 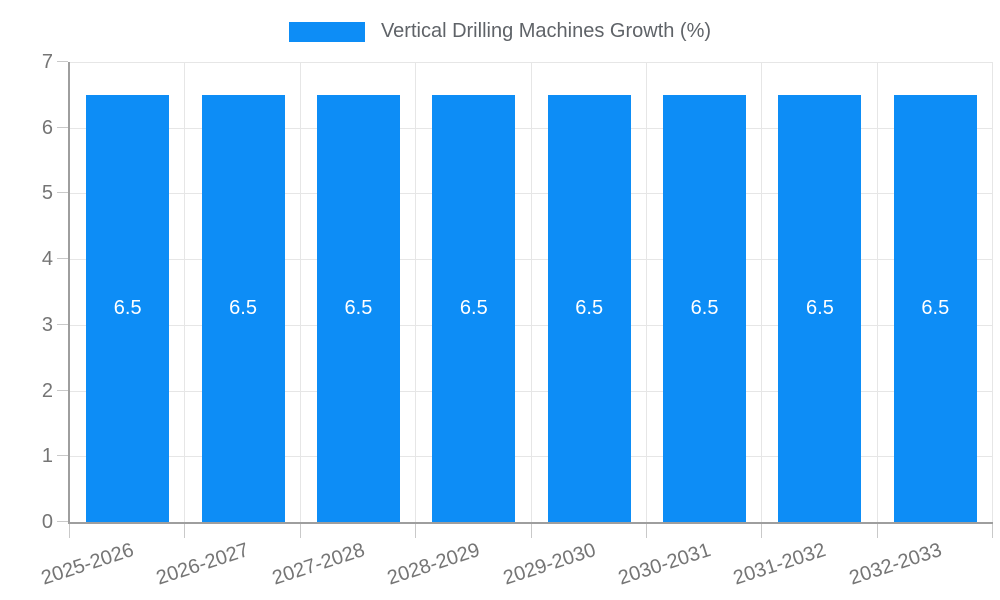 What do you see at coordinates (664, 564) in the screenshot?
I see `x-axis-tick-label: 2030-2031` at bounding box center [664, 564].